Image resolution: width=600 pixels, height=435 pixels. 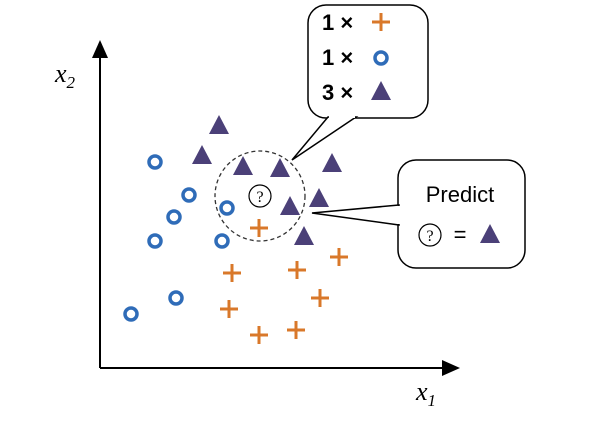 I want to click on count-circle: 1 ×, so click(x=337, y=57).